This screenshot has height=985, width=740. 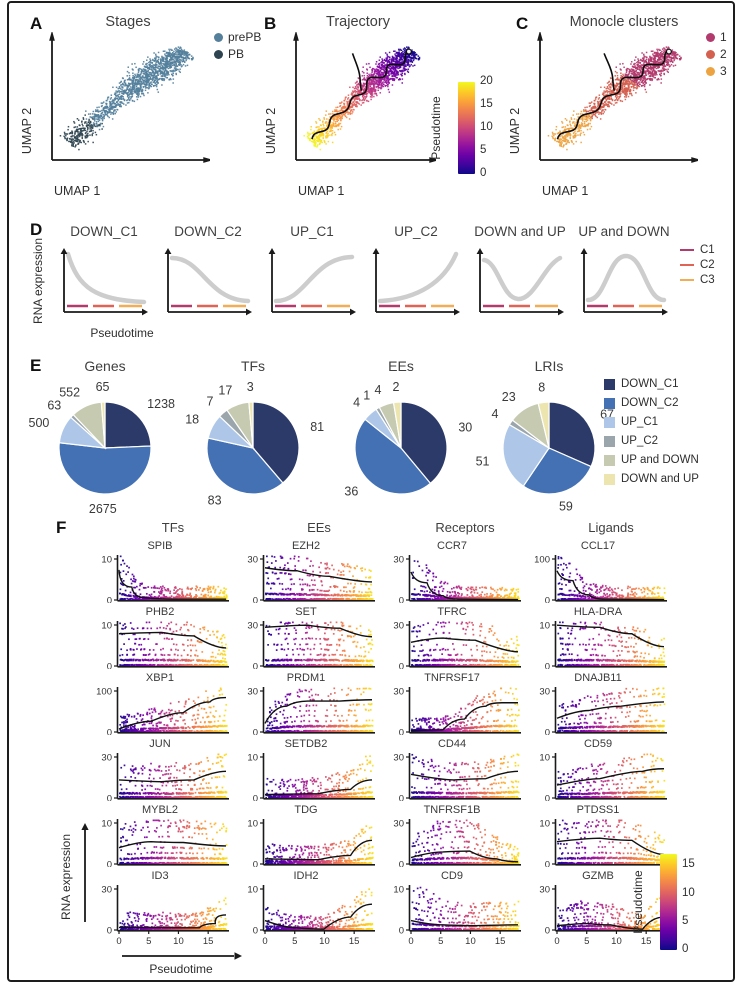 What do you see at coordinates (38, 281) in the screenshot?
I see `panel-d-ylabel: RNA expression` at bounding box center [38, 281].